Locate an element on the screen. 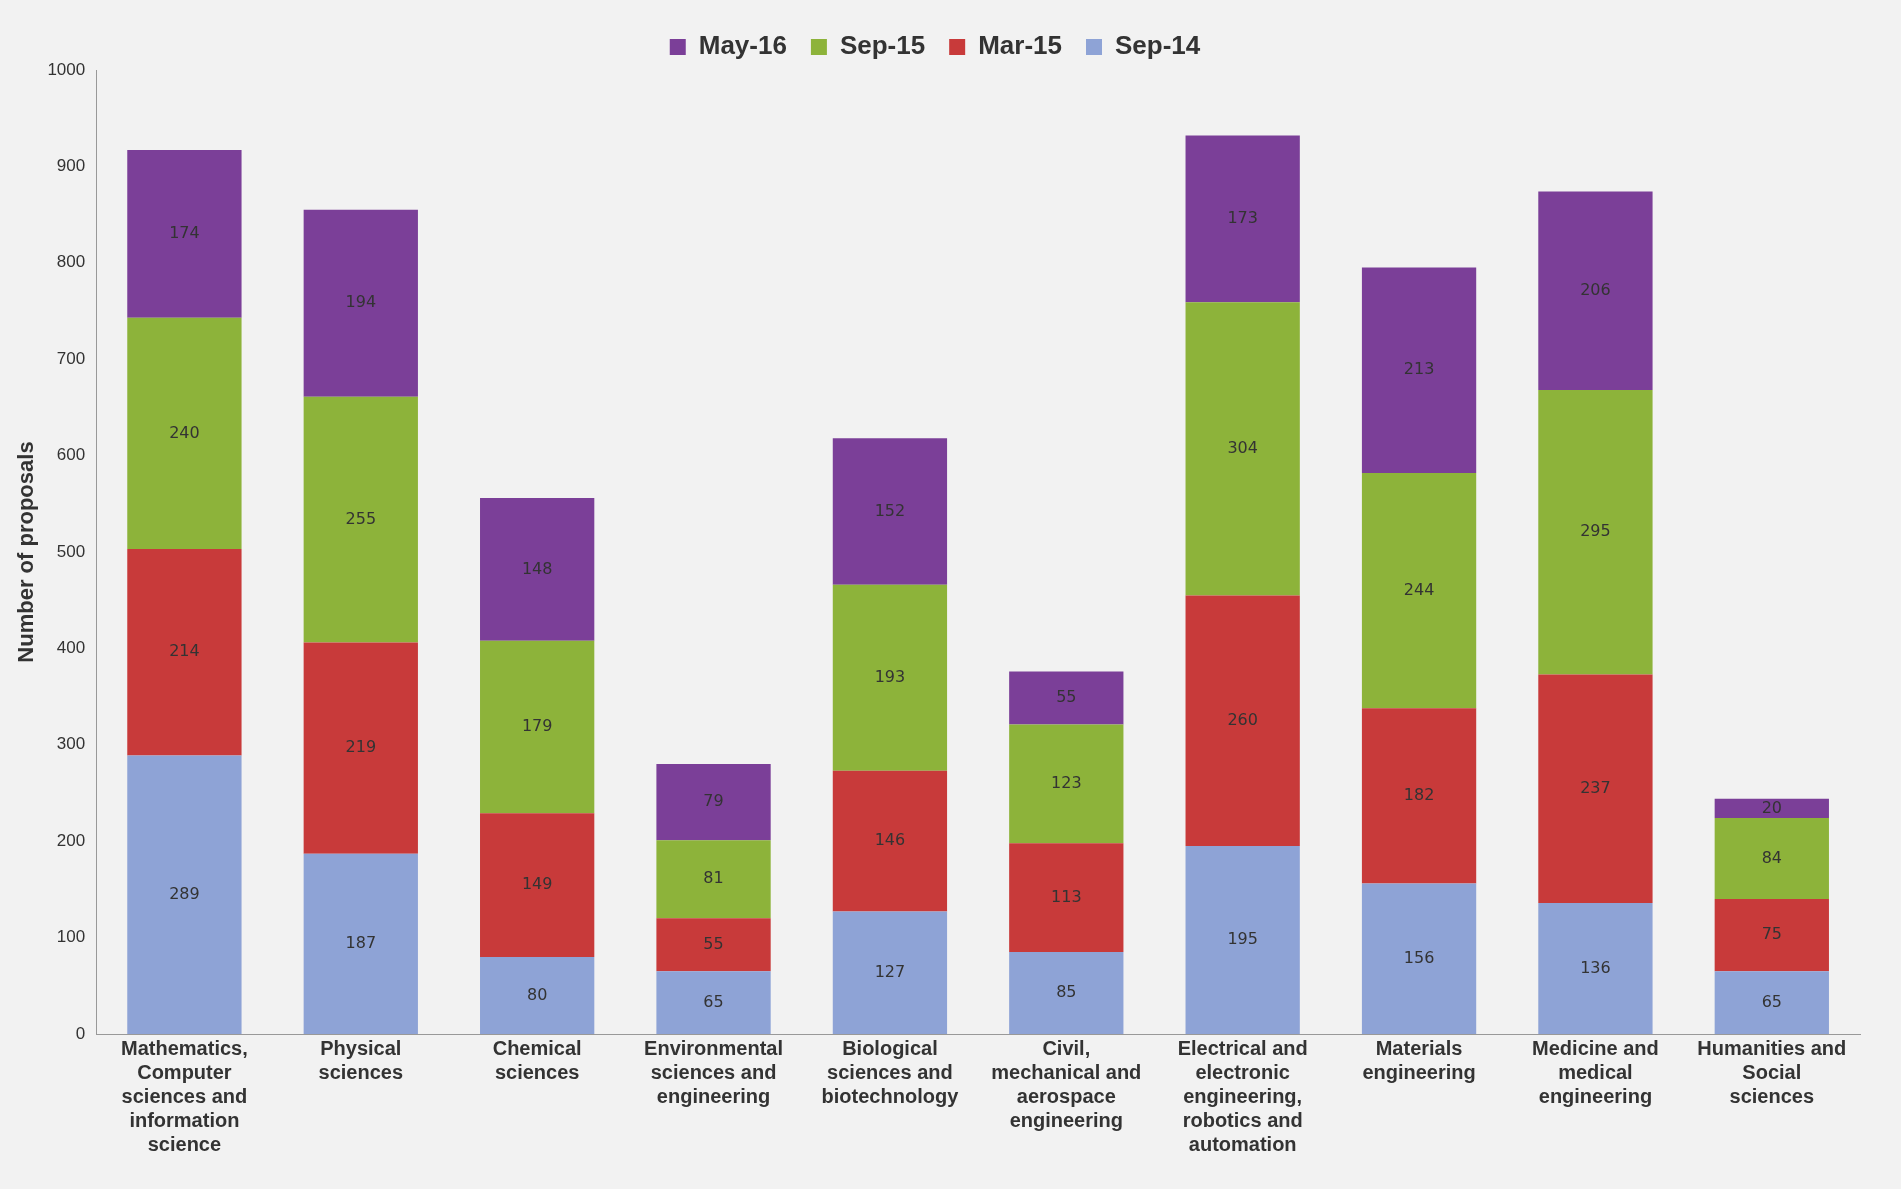 The height and width of the screenshot is (1189, 1901). data-label: 237 is located at coordinates (1595, 787).